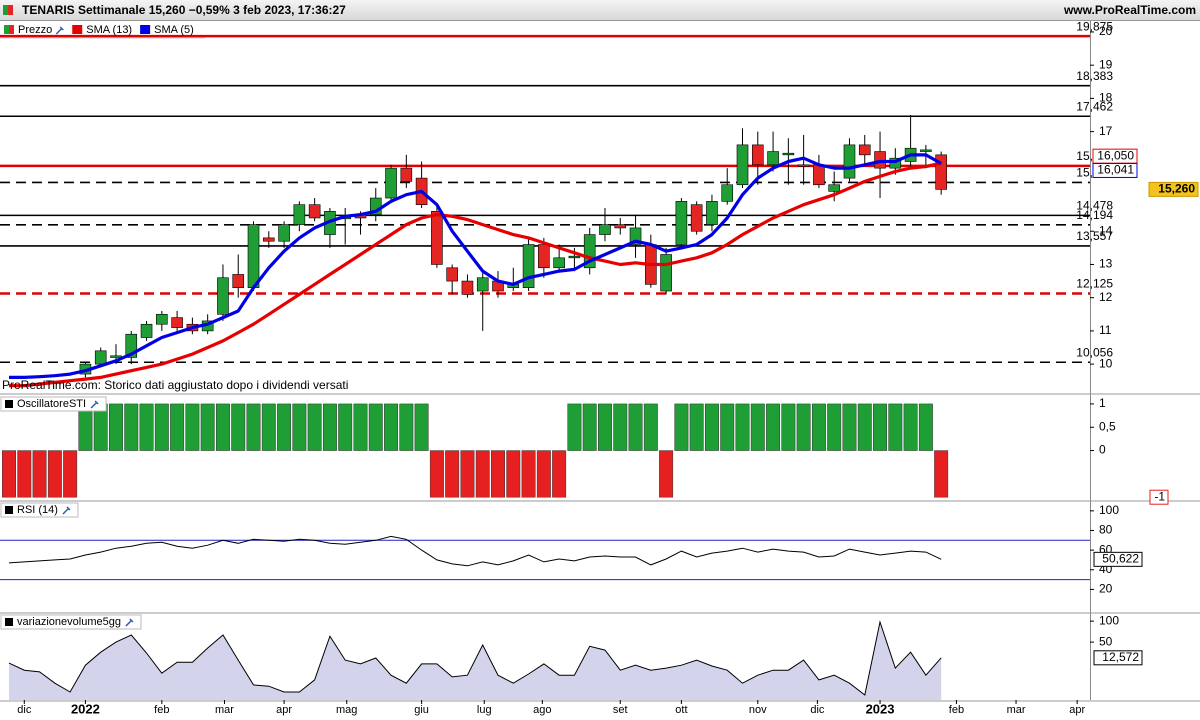 The image size is (1200, 720). Describe the element at coordinates (346, 710) in the screenshot. I see `x-tick-label: mag` at that location.